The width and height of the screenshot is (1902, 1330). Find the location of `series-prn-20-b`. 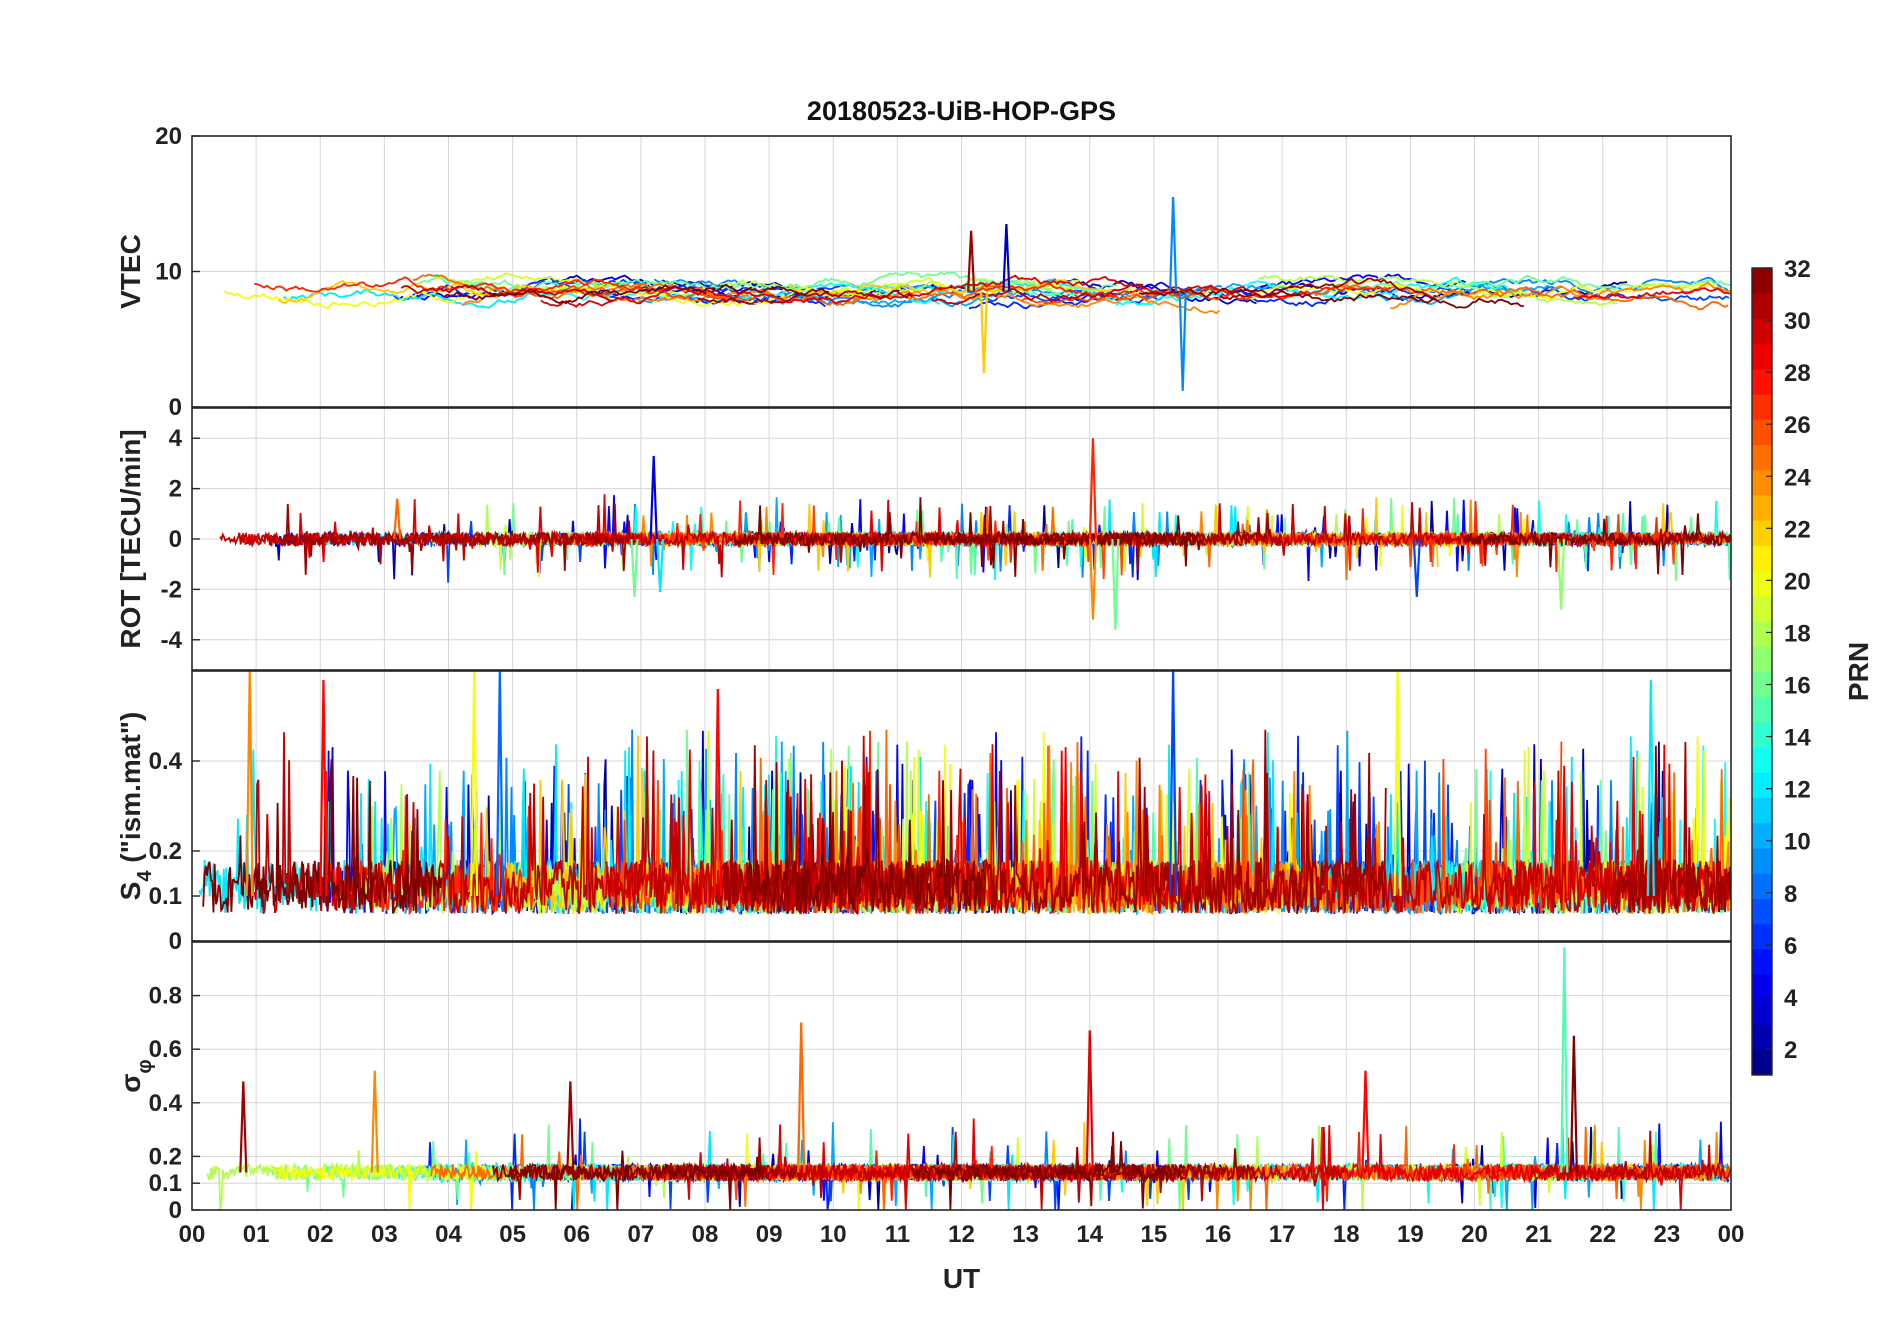

series-prn-20-b is located at coordinates (1416, 291).